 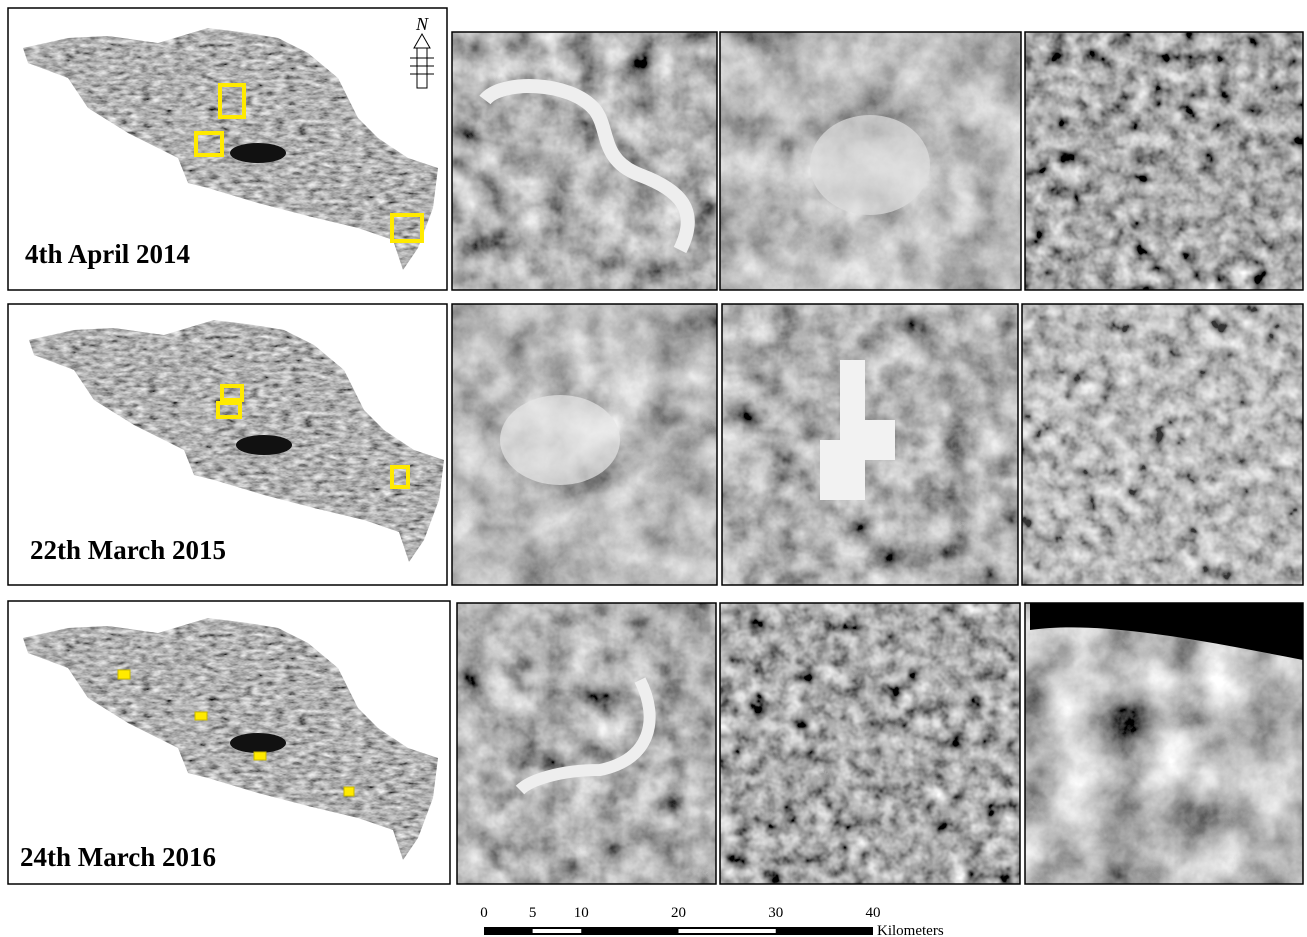 What do you see at coordinates (422, 24) in the screenshot?
I see `north-label: N` at bounding box center [422, 24].